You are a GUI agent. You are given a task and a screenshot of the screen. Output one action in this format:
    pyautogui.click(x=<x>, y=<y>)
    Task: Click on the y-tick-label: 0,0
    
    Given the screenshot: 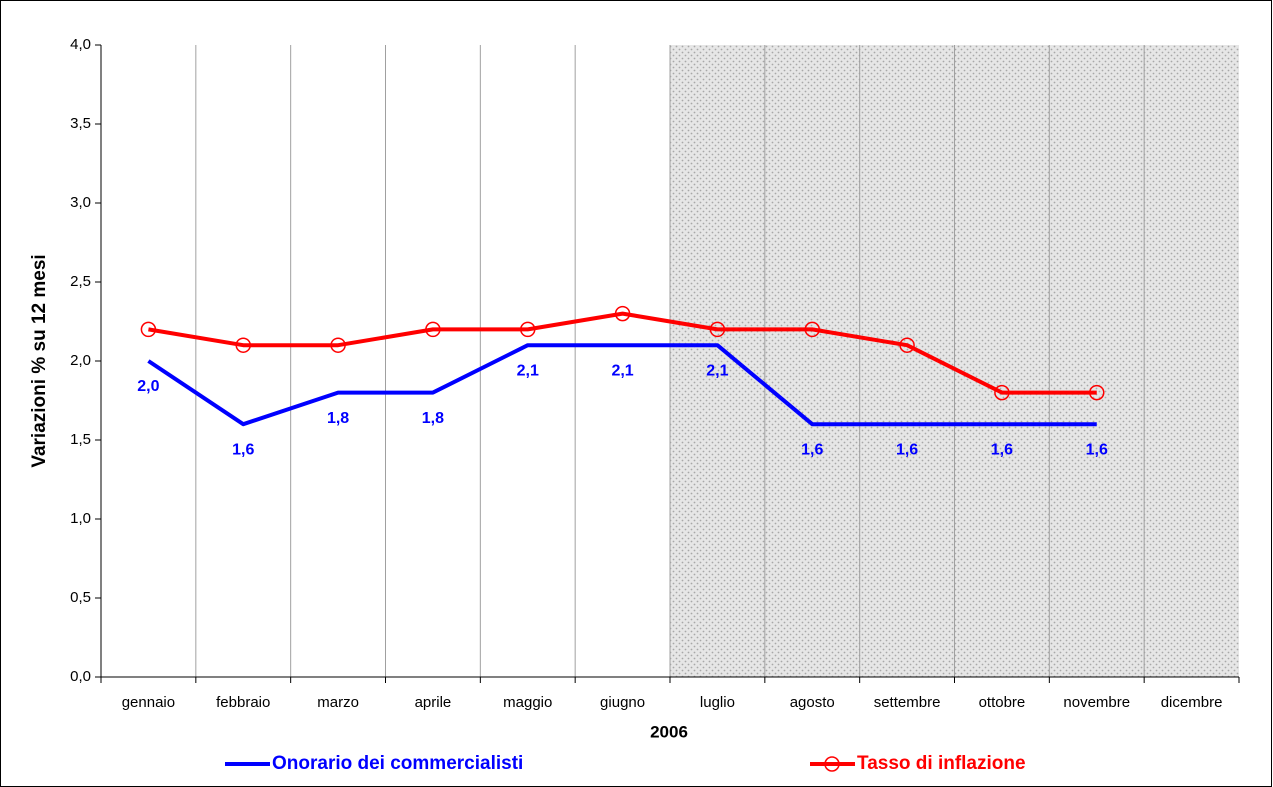 What is the action you would take?
    pyautogui.click(x=80, y=676)
    